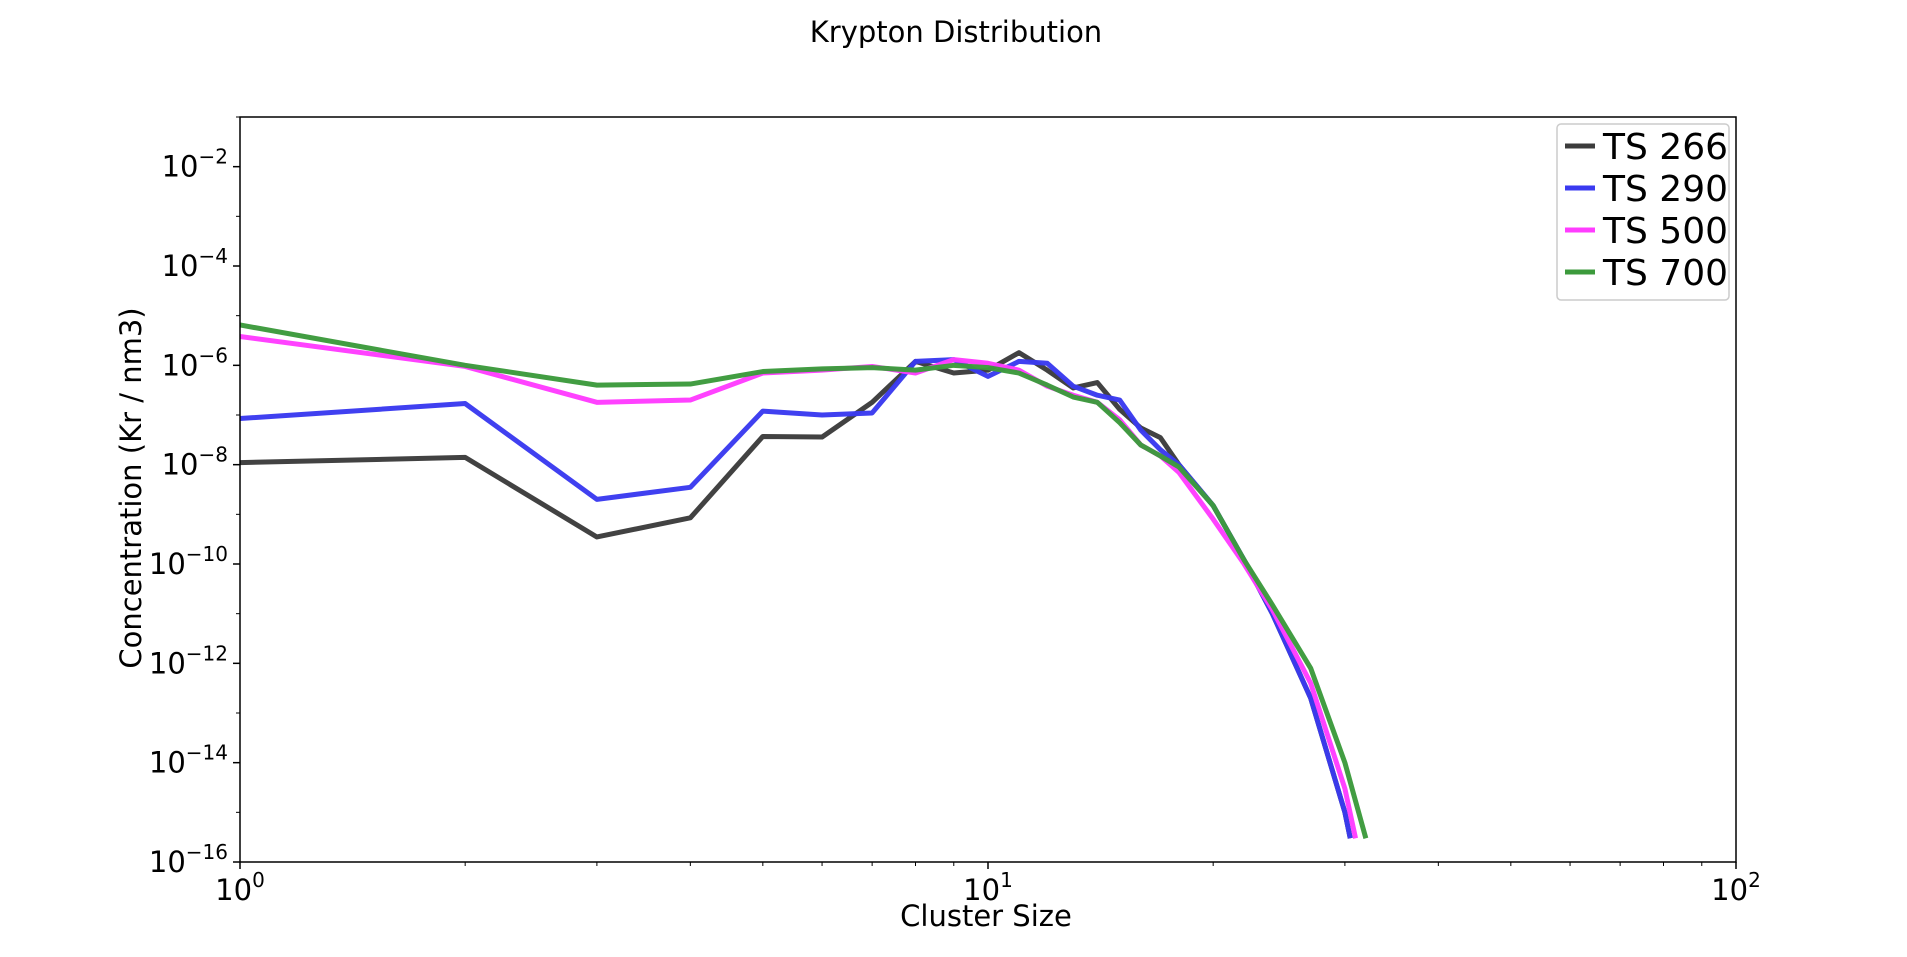  What do you see at coordinates (188, 760) in the screenshot?
I see `y-tick-label: 10⁻¹⁴` at bounding box center [188, 760].